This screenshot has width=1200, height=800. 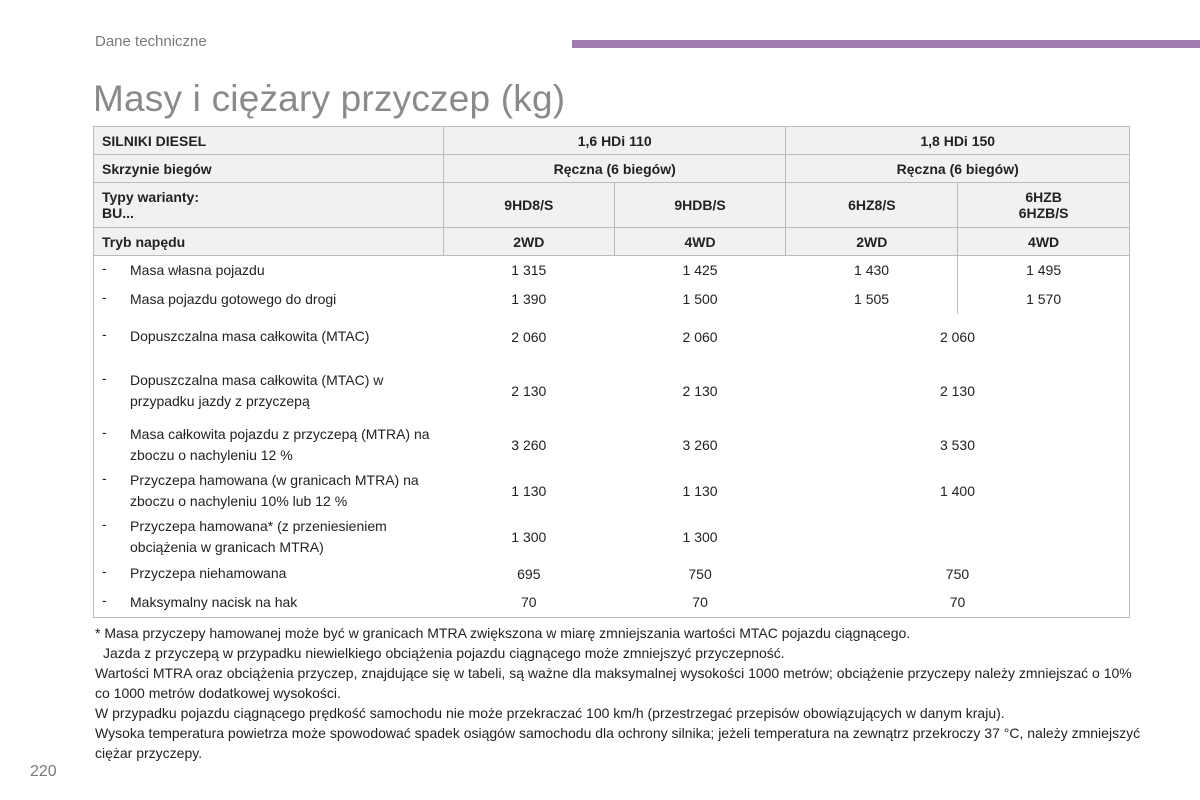 What do you see at coordinates (957, 444) in the screenshot?
I see `row-value: 3 530` at bounding box center [957, 444].